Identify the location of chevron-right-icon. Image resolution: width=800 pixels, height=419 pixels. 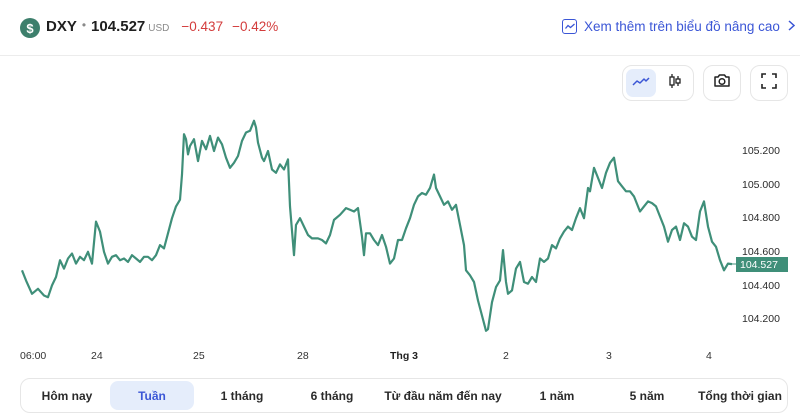
(792, 26).